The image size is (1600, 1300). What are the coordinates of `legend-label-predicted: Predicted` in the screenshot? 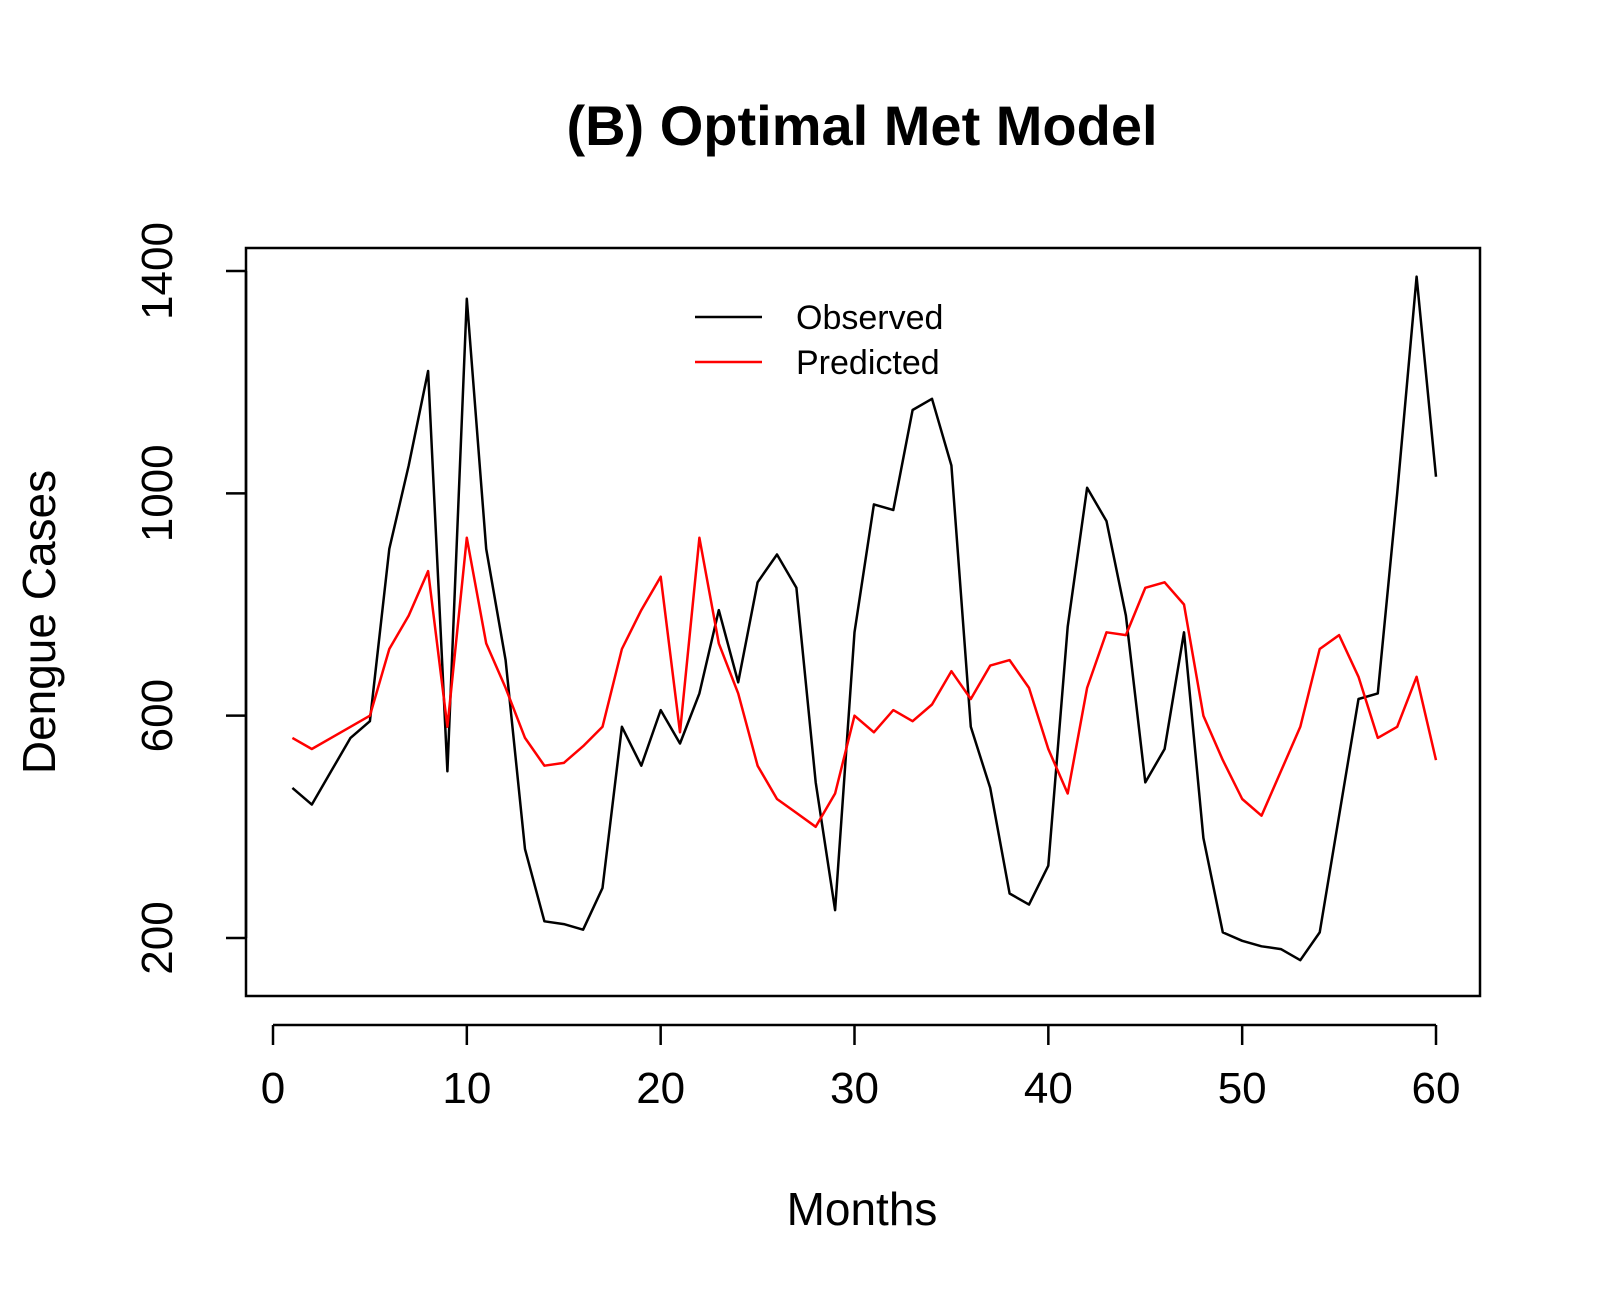 It's located at (868, 363).